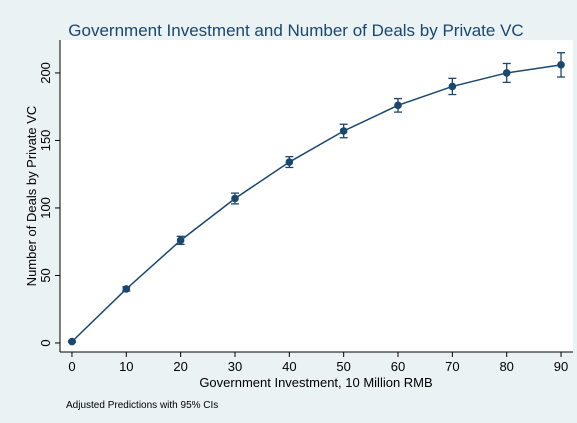 The image size is (577, 423). I want to click on y-tick-label: 50, so click(45, 275).